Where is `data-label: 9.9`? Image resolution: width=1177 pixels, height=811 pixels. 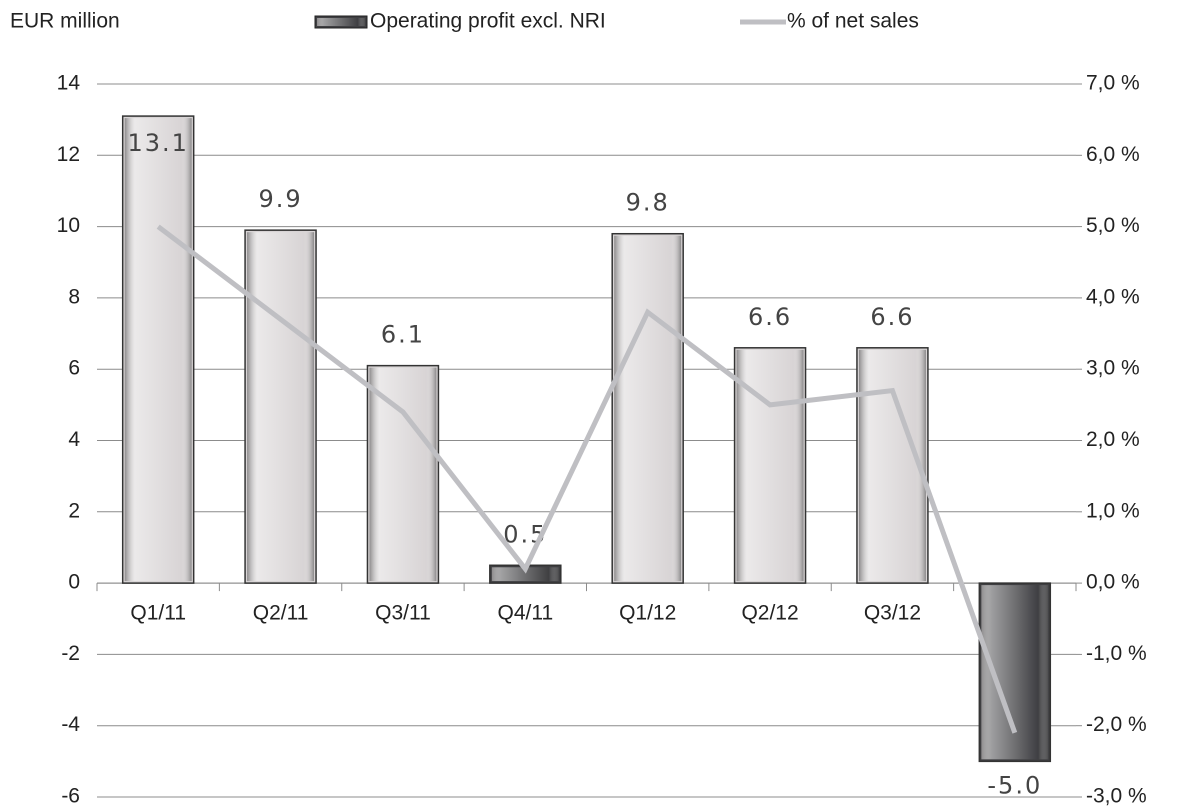 data-label: 9.9 is located at coordinates (280, 199).